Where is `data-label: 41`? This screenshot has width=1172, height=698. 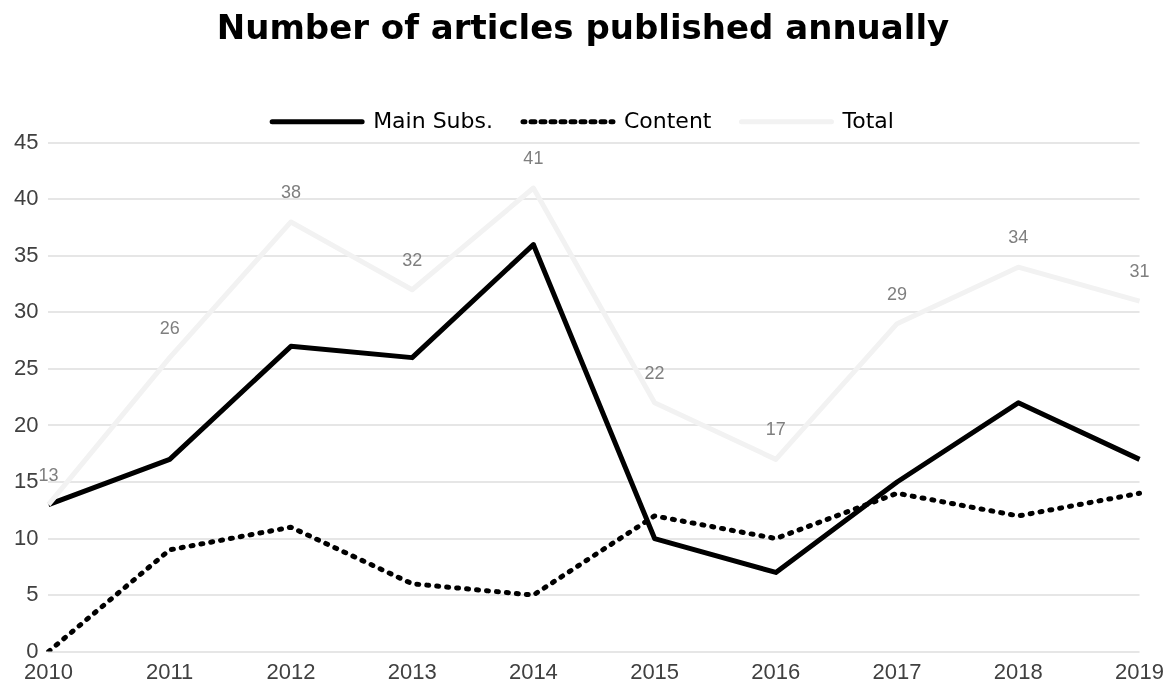 data-label: 41 is located at coordinates (533, 158).